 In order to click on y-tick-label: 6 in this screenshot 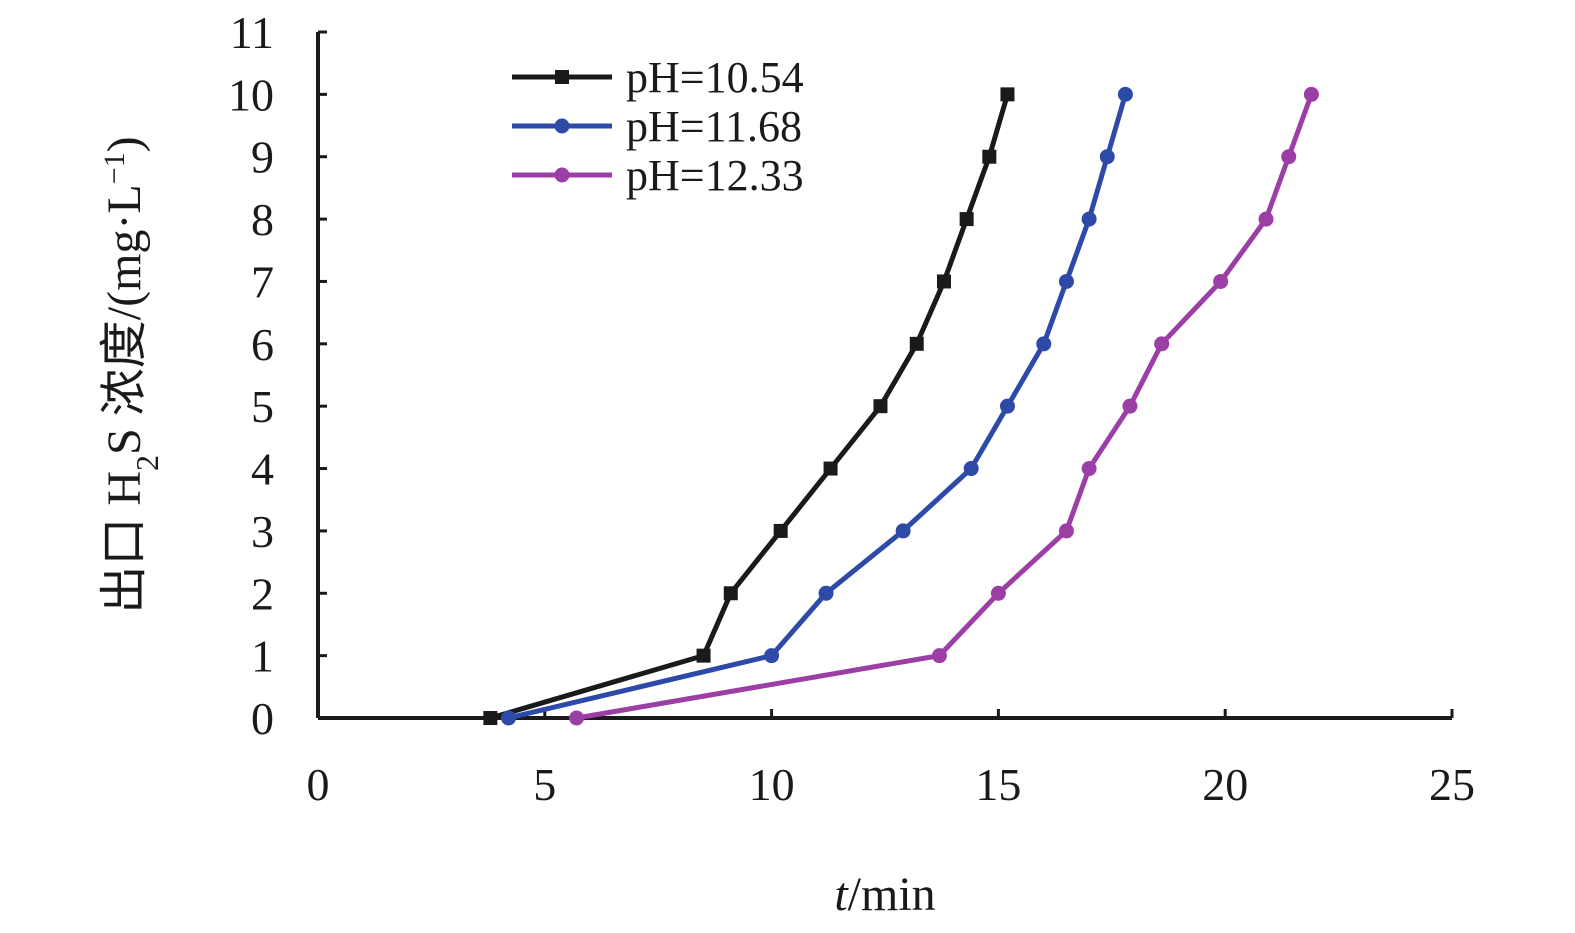, I will do `click(262, 344)`.